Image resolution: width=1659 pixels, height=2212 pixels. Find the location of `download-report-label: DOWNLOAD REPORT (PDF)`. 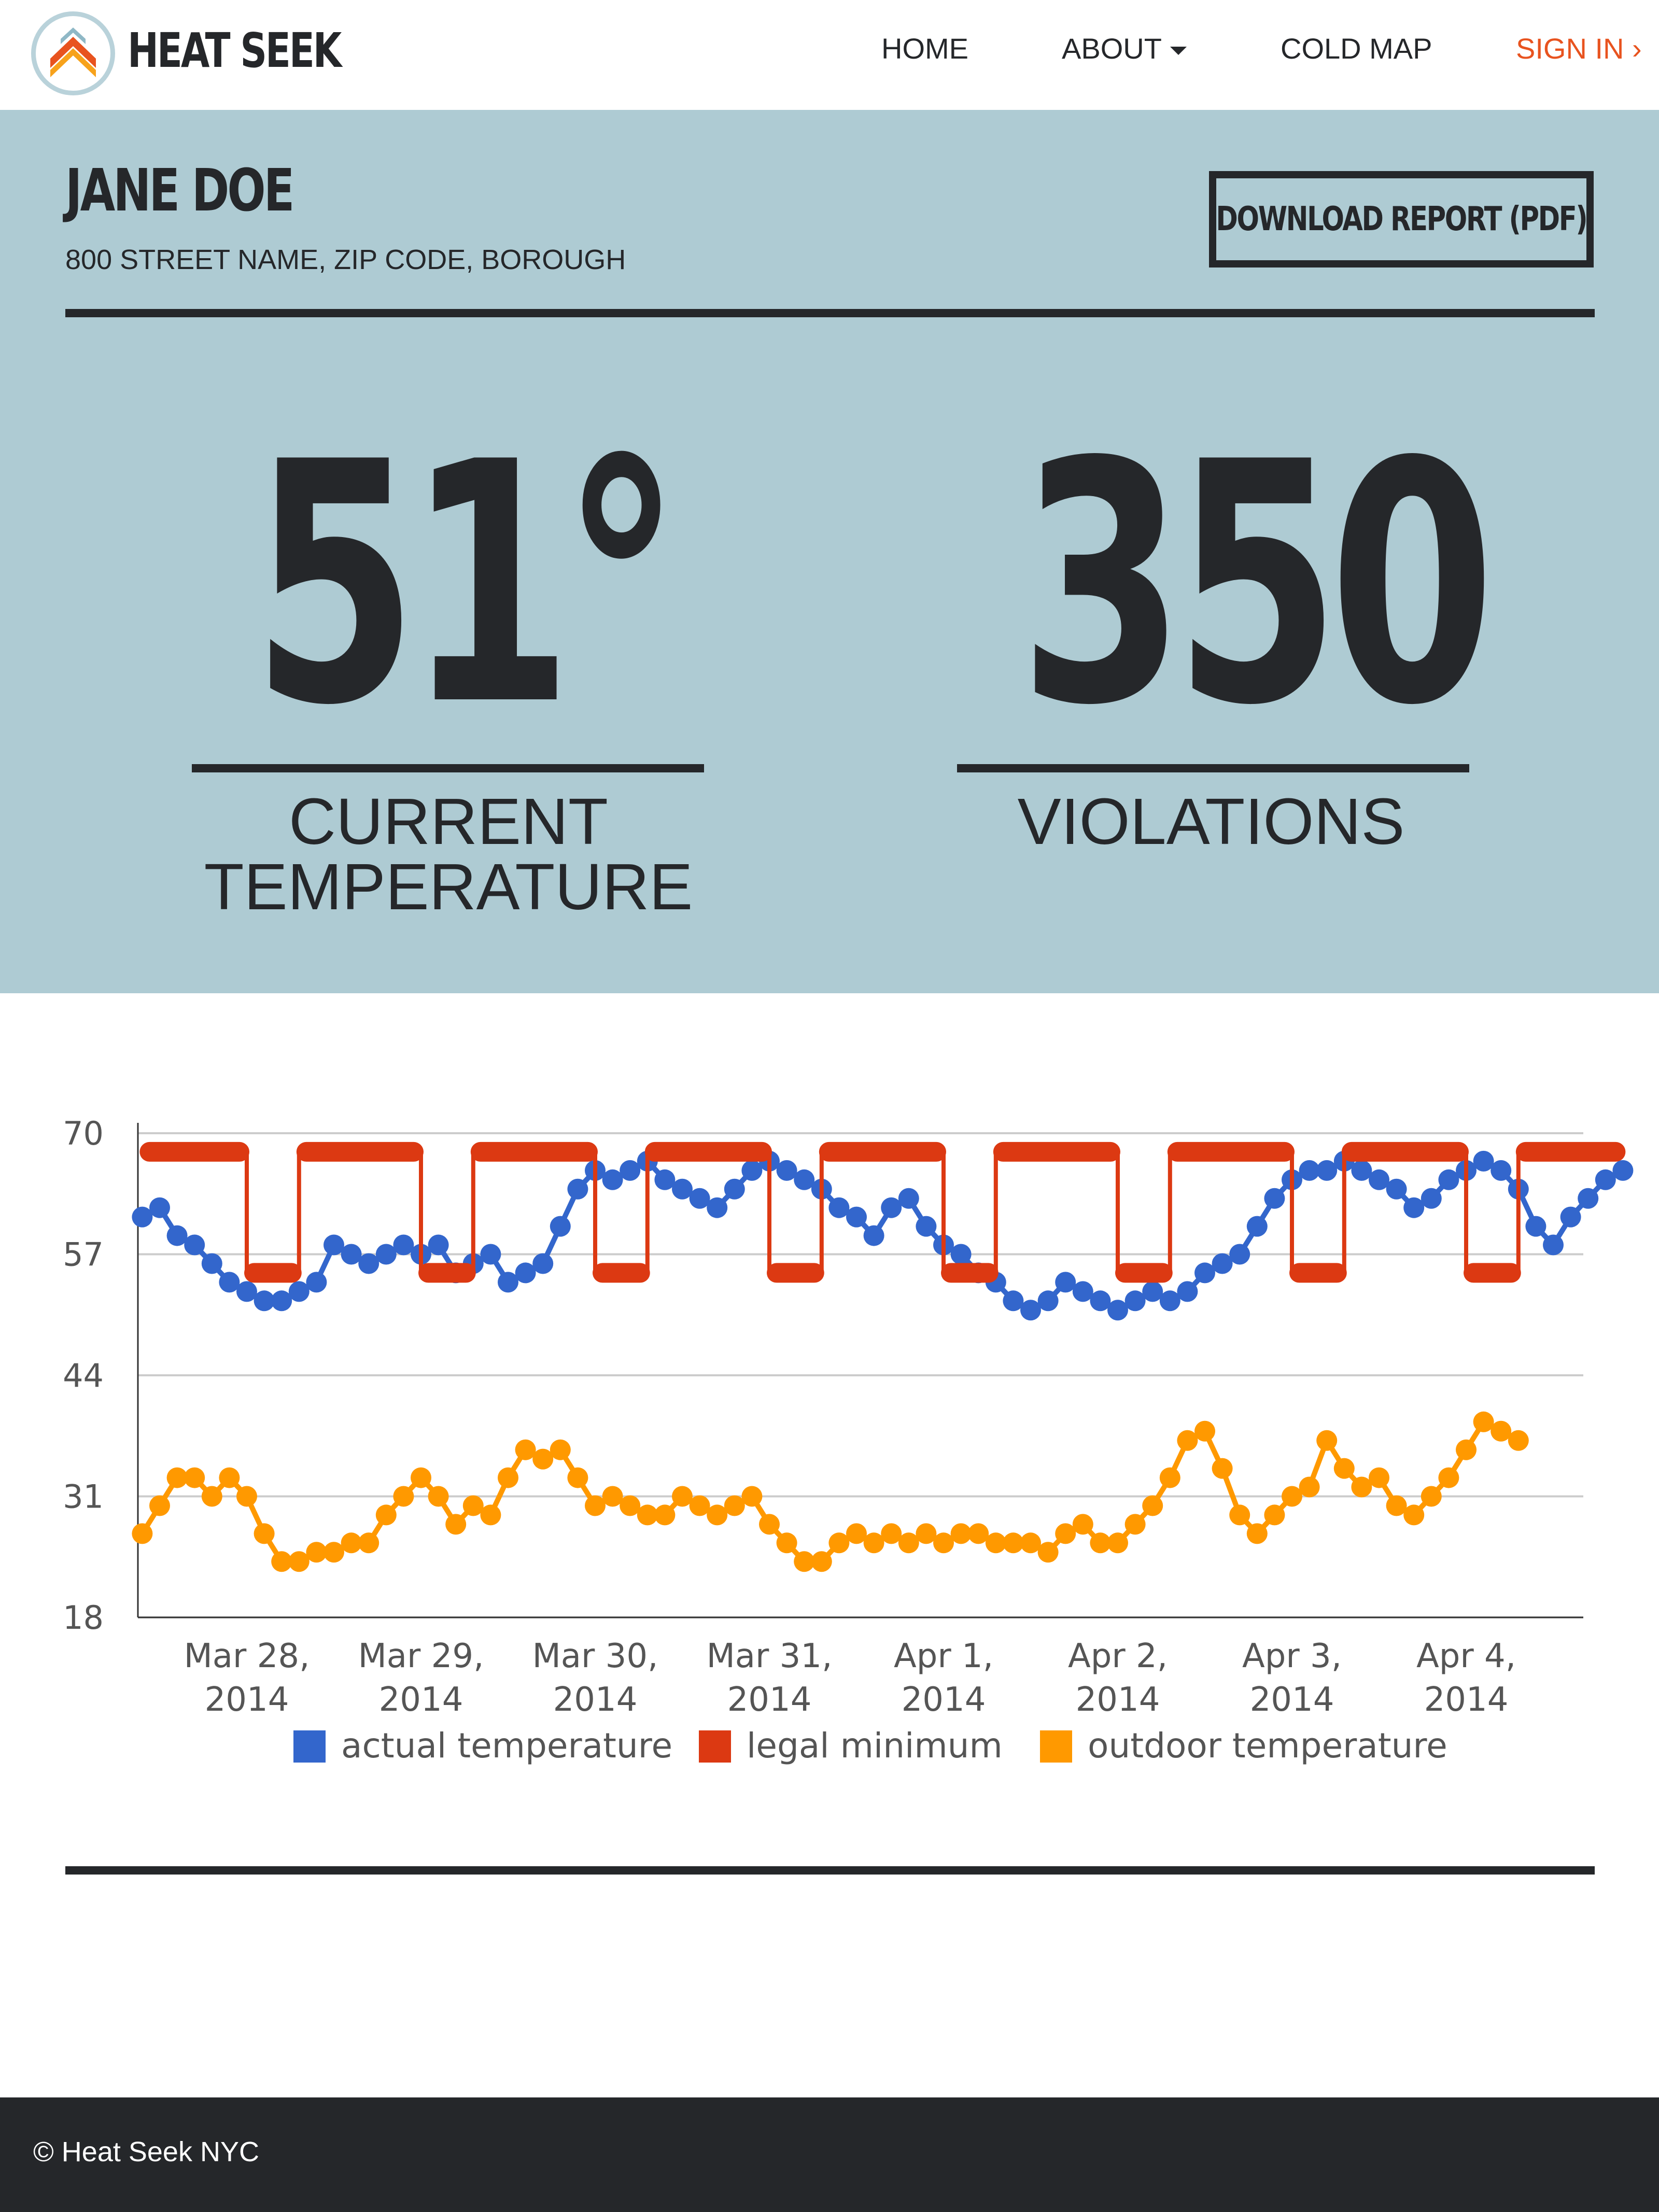

download-report-label: DOWNLOAD REPORT (PDF) is located at coordinates (1402, 219).